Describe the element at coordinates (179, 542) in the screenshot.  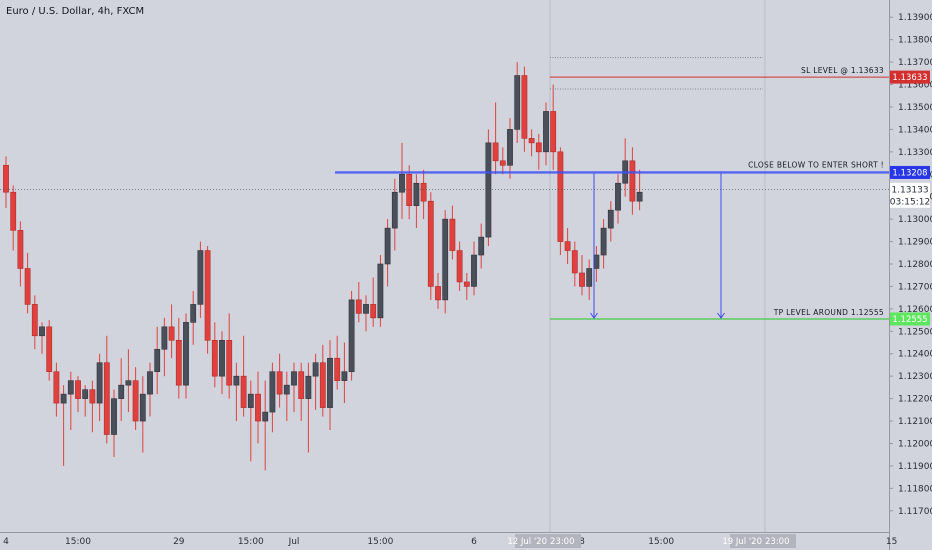
I see `time-tick-label: 29` at that location.